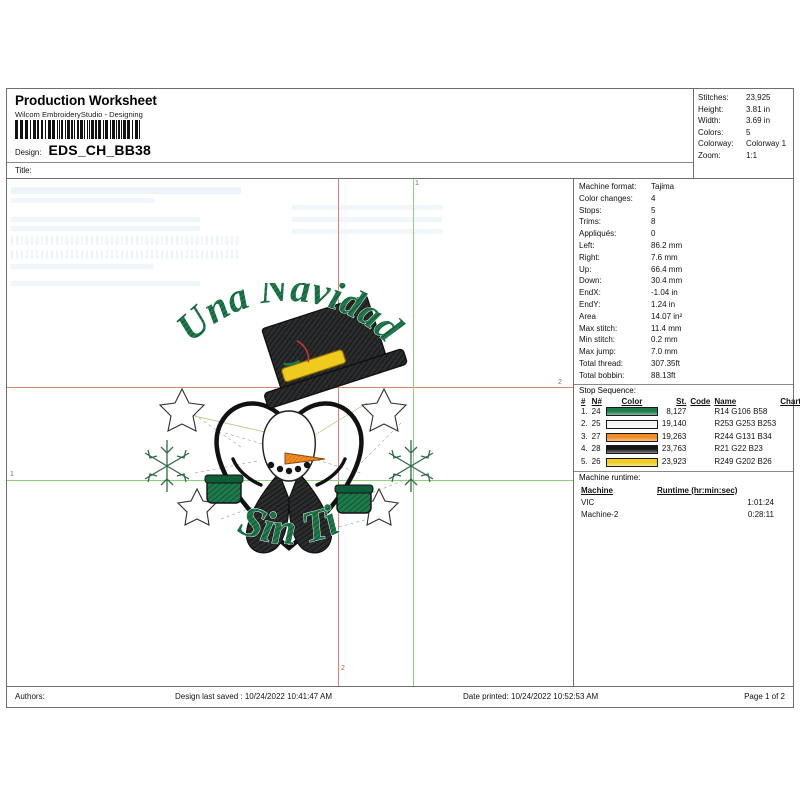 This screenshot has height=800, width=800. What do you see at coordinates (653, 222) in the screenshot?
I see `property-value: 8` at bounding box center [653, 222].